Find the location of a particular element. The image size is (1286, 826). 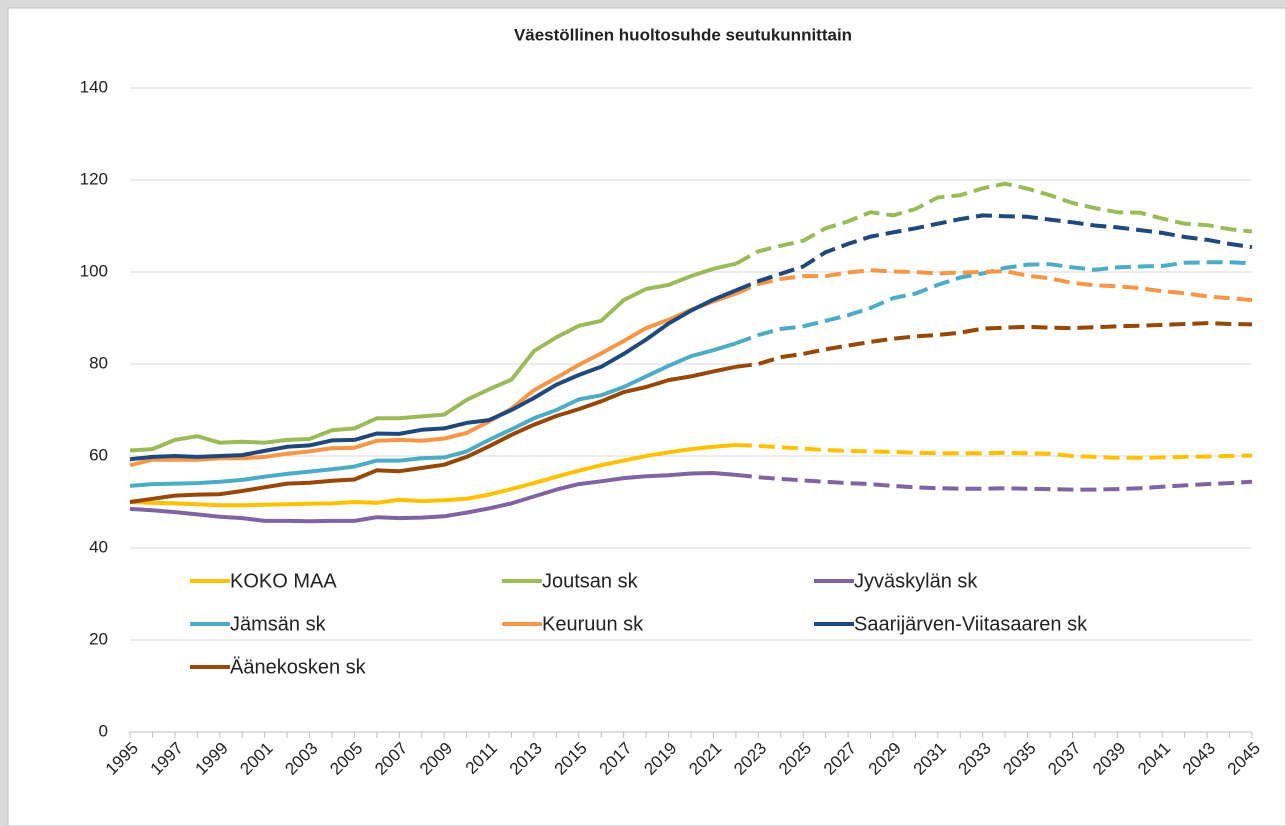

y-tick-label: 20 is located at coordinates (98, 638).